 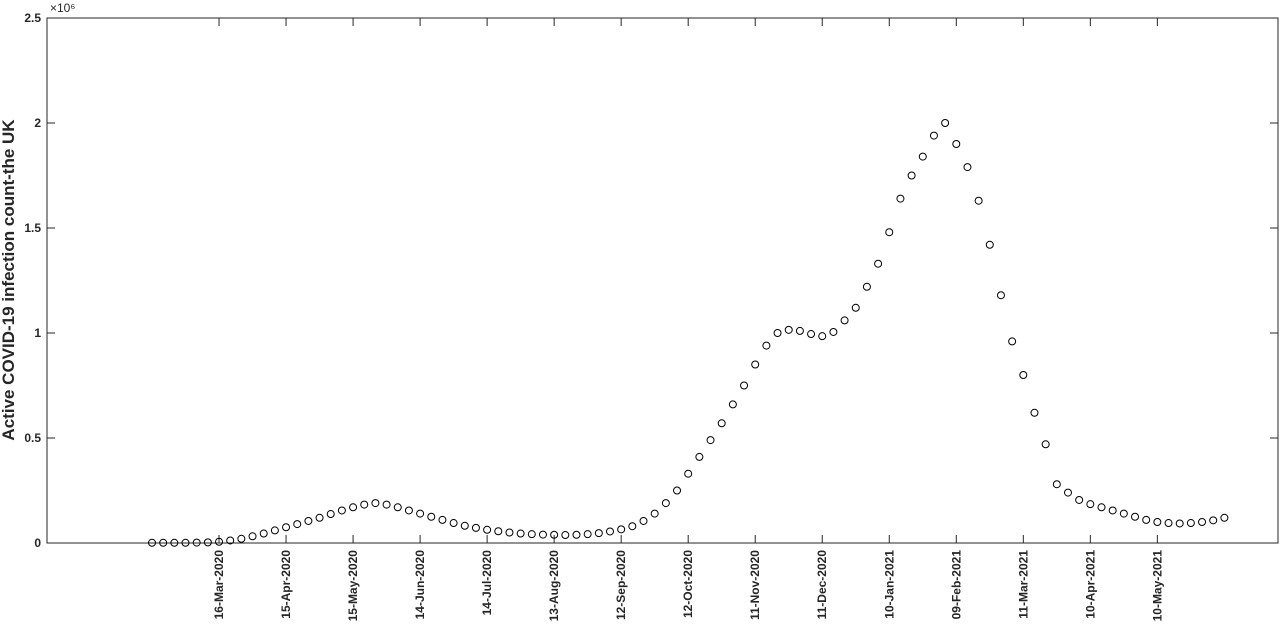 What do you see at coordinates (956, 585) in the screenshot?
I see `x-tick-label: 09-Feb-2021` at bounding box center [956, 585].